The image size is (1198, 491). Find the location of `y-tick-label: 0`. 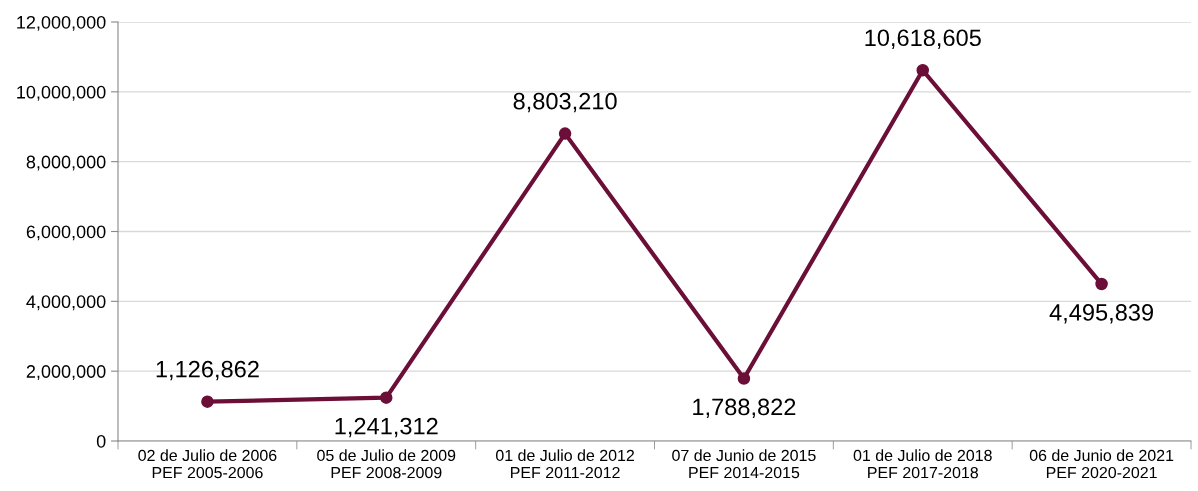

y-tick-label: 0 is located at coordinates (101, 441).